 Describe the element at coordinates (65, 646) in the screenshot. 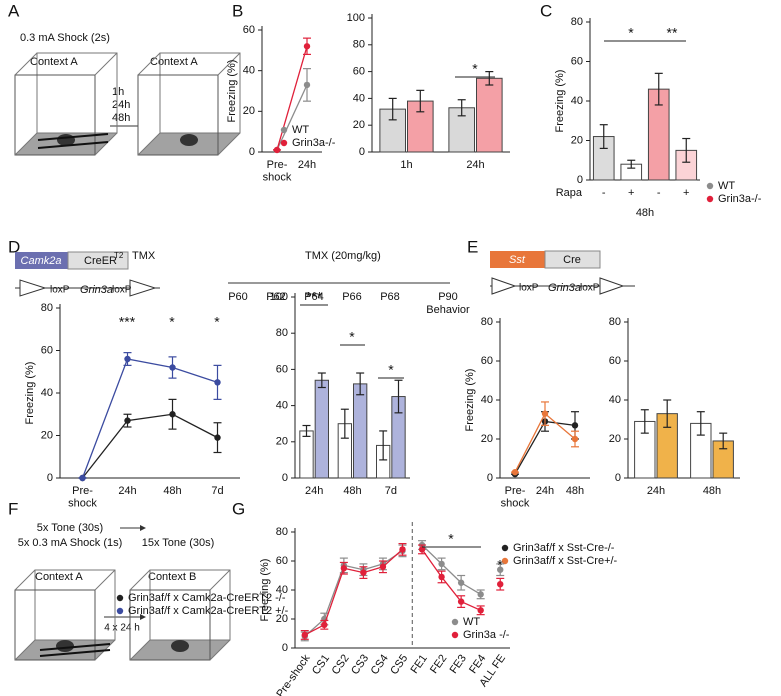

I see `mouse` at that location.